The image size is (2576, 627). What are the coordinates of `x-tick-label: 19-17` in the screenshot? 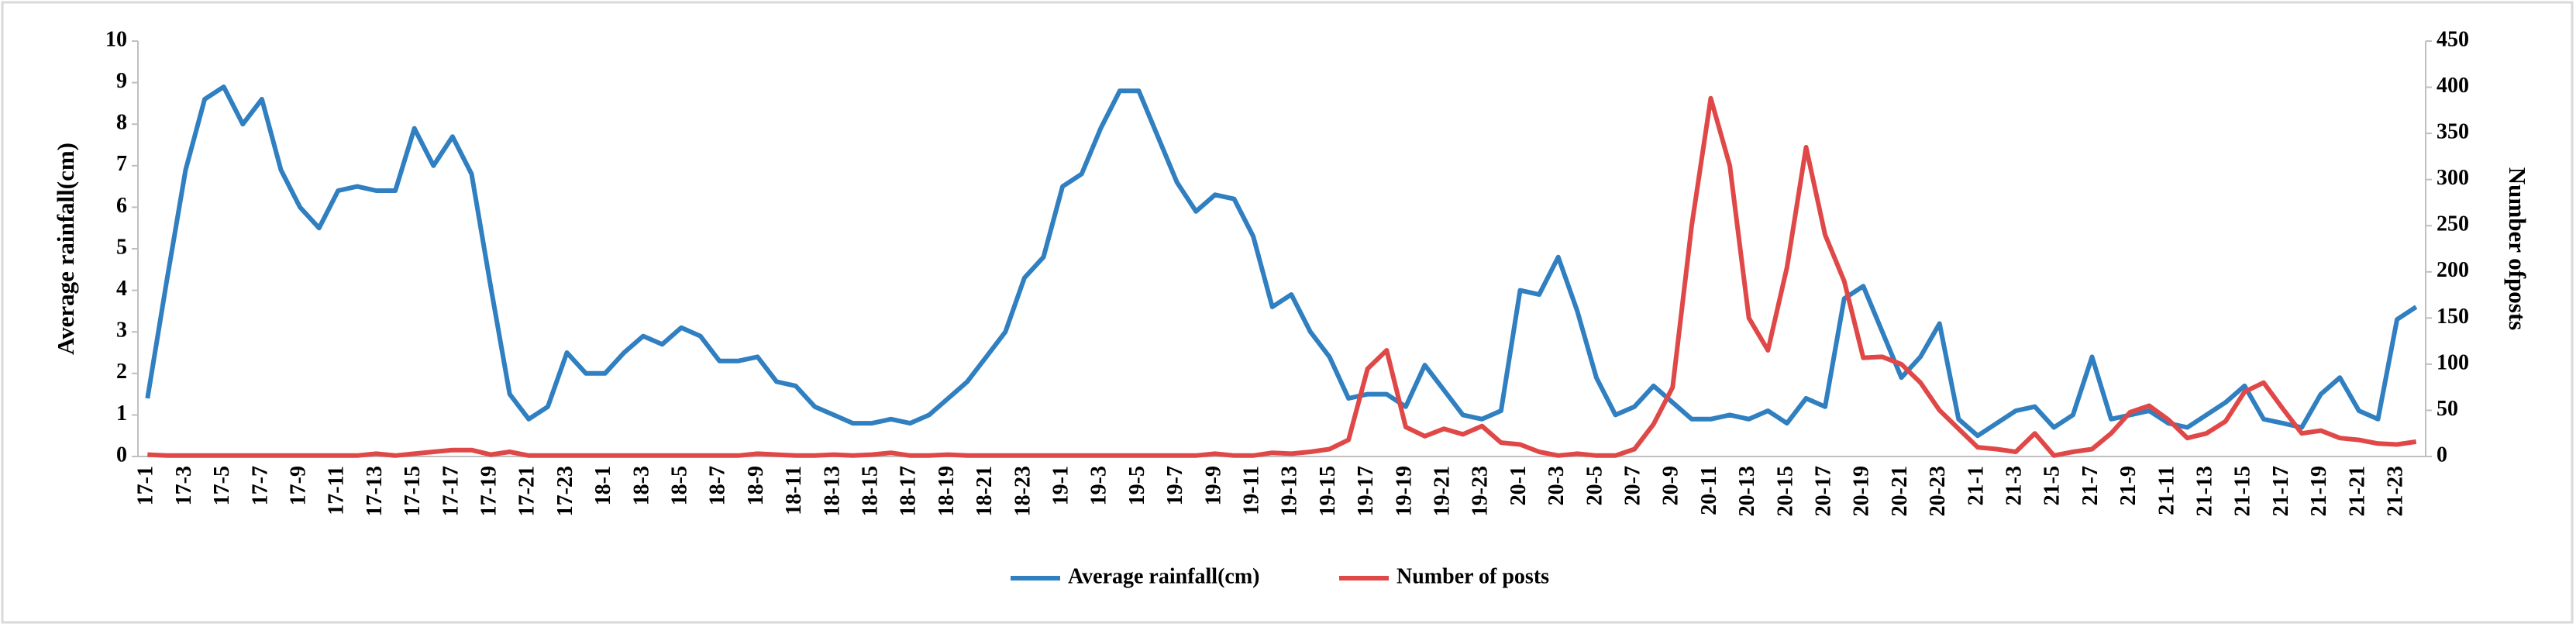 It's located at (1366, 491).